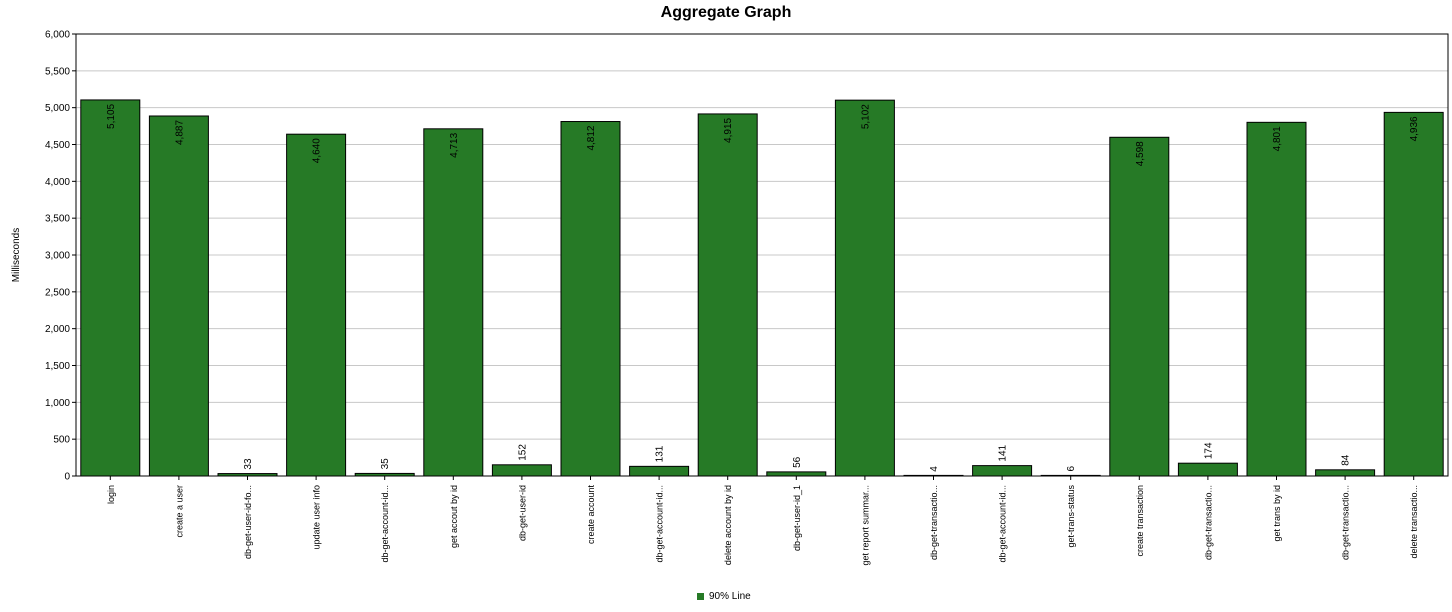  Describe the element at coordinates (1071, 469) in the screenshot. I see `data-label: 6` at that location.